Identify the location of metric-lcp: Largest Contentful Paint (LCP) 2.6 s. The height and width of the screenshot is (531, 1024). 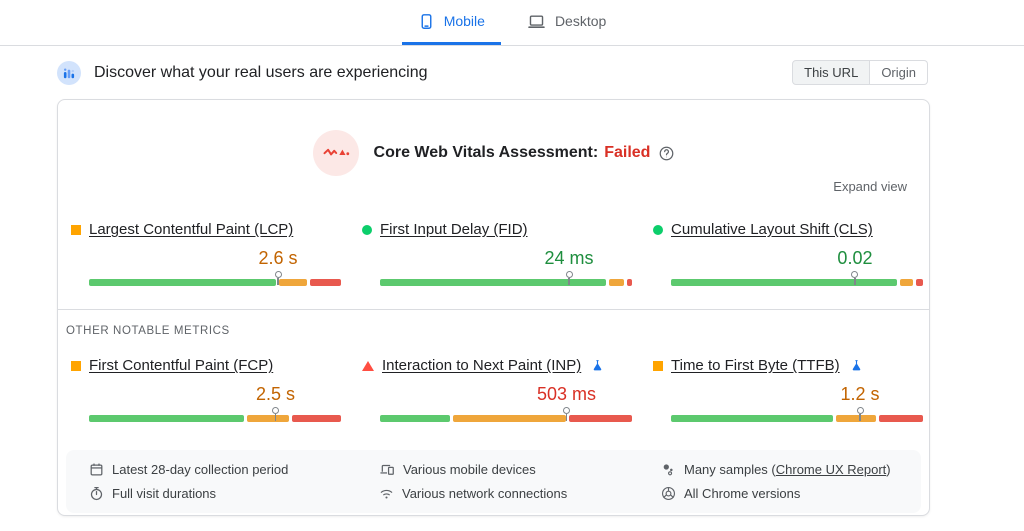
(206, 253).